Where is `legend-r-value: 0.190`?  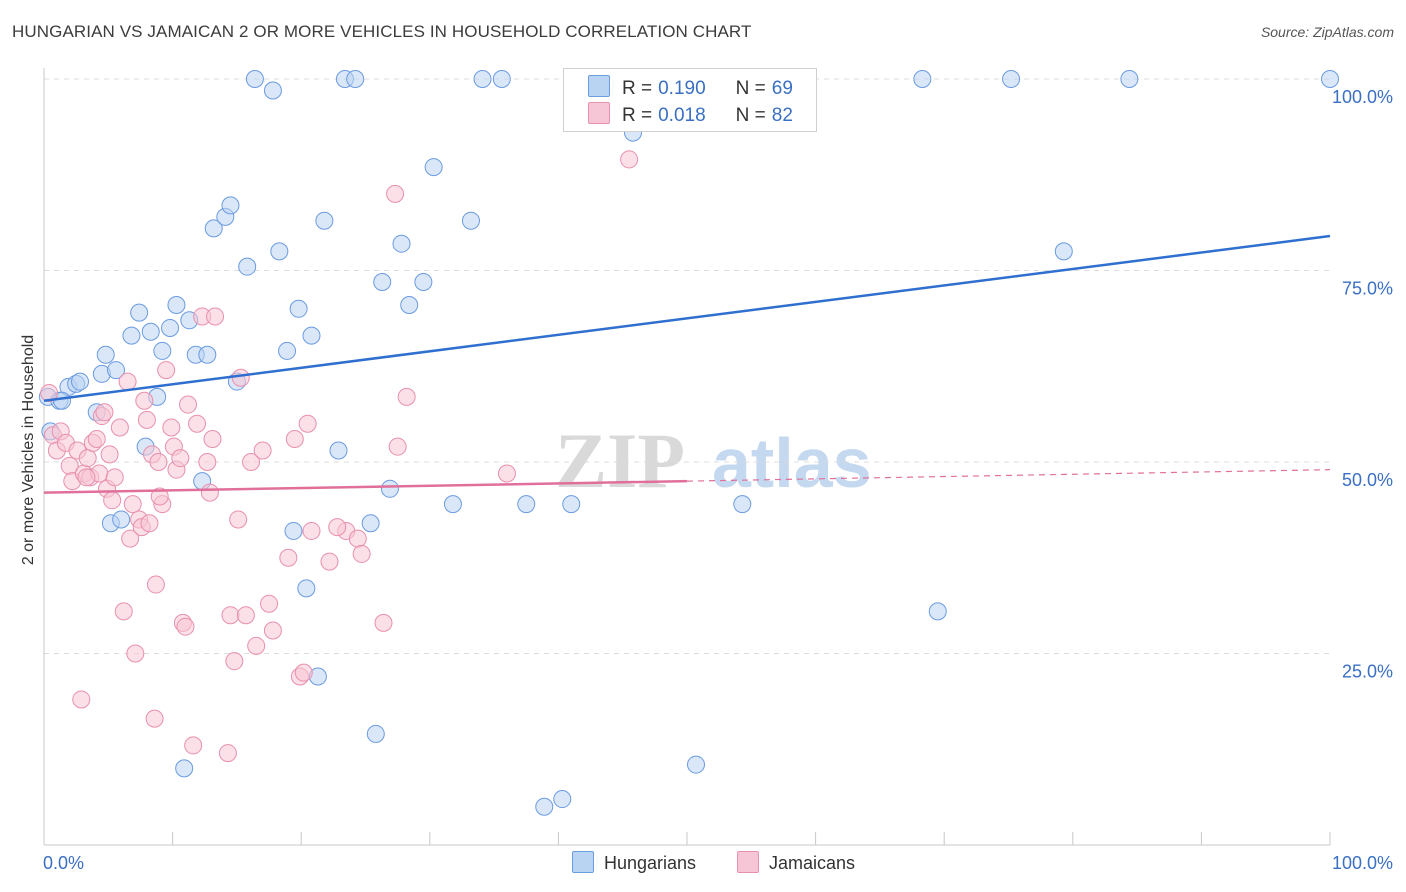
legend-r-value: 0.190 is located at coordinates (682, 88).